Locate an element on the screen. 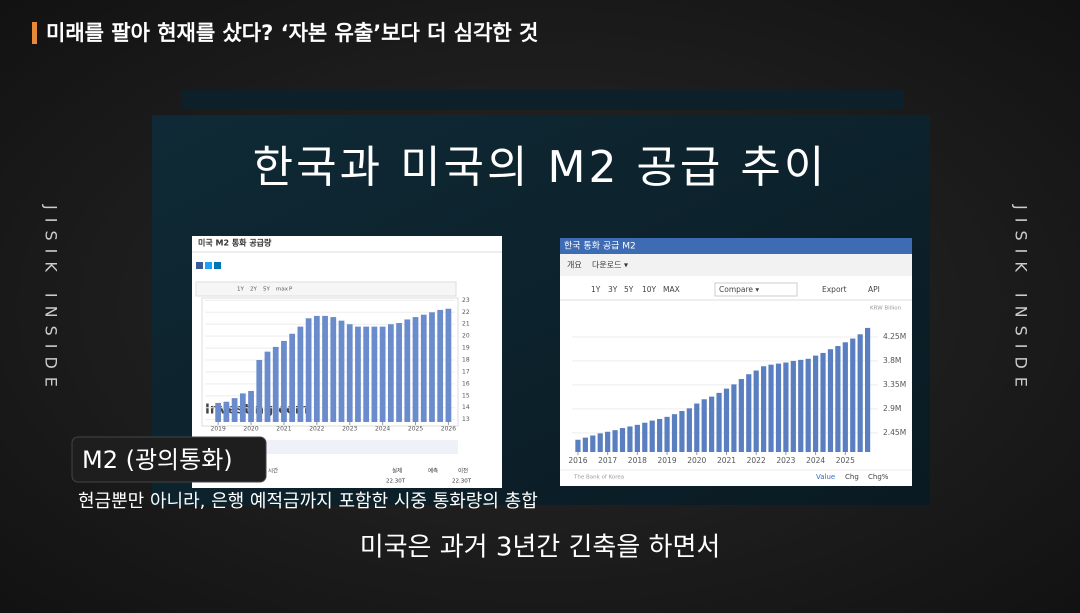 The image size is (1080, 613). range-button: 1Y is located at coordinates (240, 290).